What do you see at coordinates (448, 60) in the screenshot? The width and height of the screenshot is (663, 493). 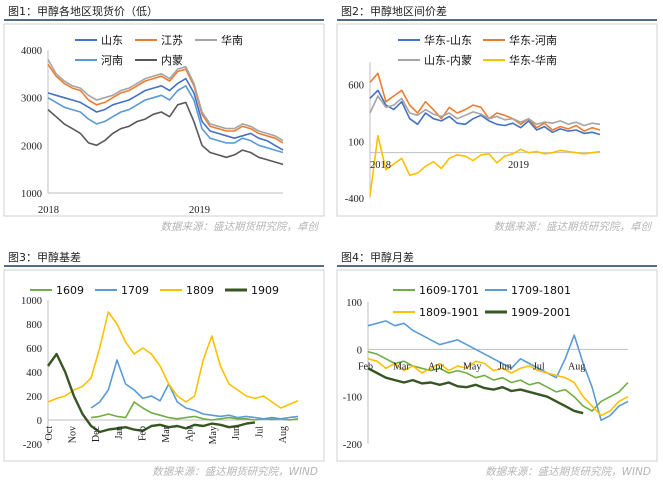 I see `legend-label: 山东-内蒙` at bounding box center [448, 60].